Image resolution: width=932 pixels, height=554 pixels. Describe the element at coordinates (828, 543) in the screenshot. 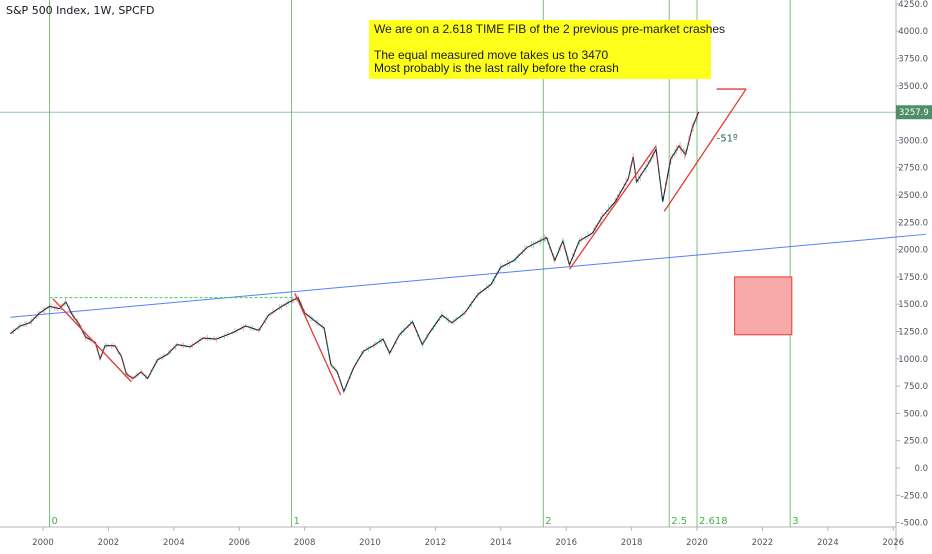

I see `x-tick-label: 2024` at that location.